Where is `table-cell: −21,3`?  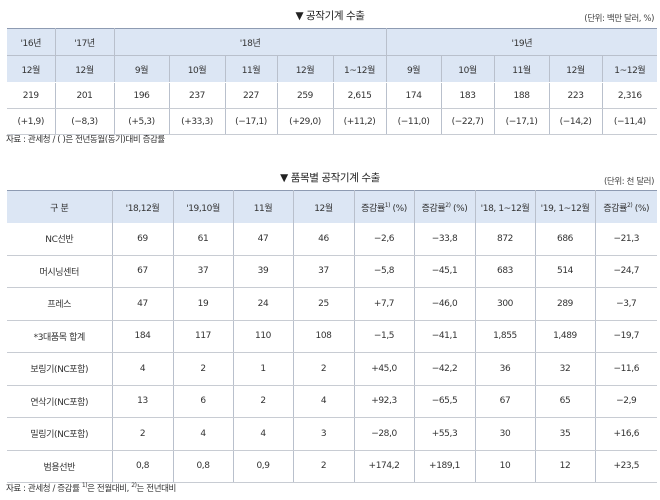 table-cell: −21,3 is located at coordinates (625, 239).